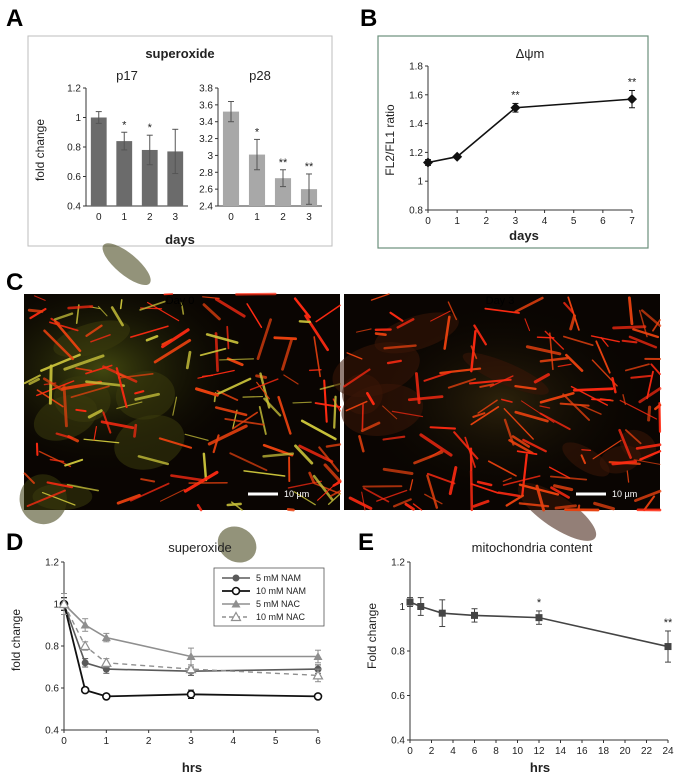 The height and width of the screenshot is (779, 685). I want to click on chart-b-x-tick-label: 6, so click(603, 221).